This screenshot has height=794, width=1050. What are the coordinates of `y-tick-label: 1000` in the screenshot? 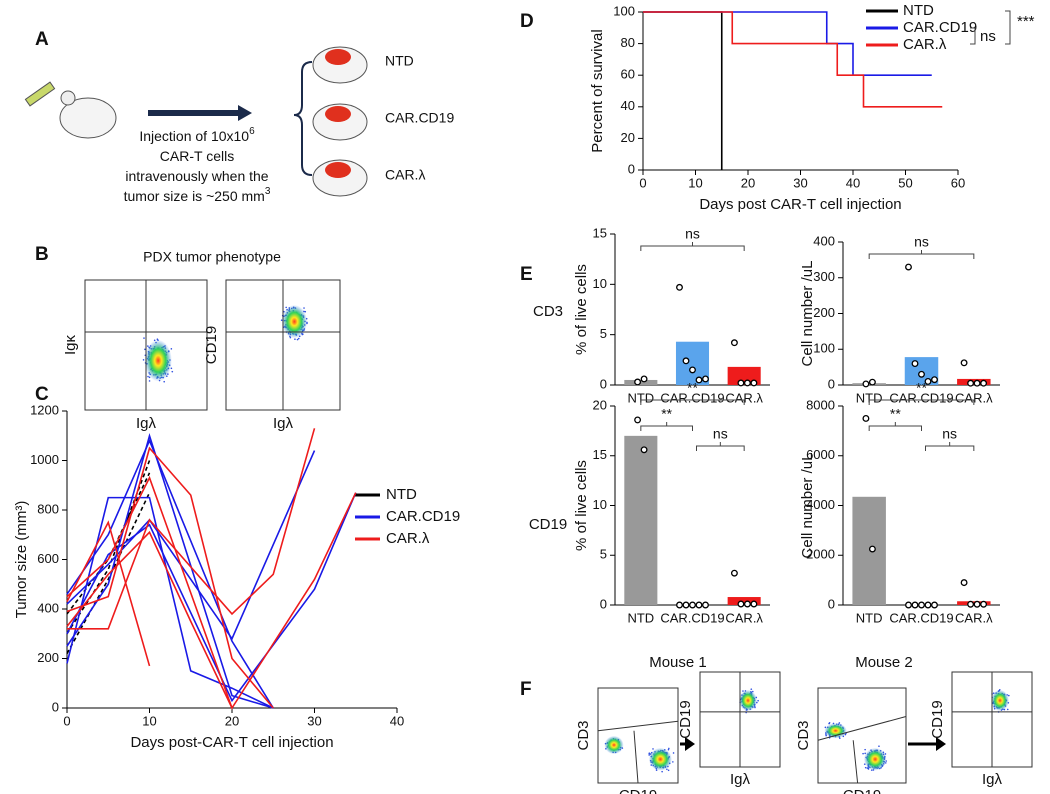 It's located at (44, 459).